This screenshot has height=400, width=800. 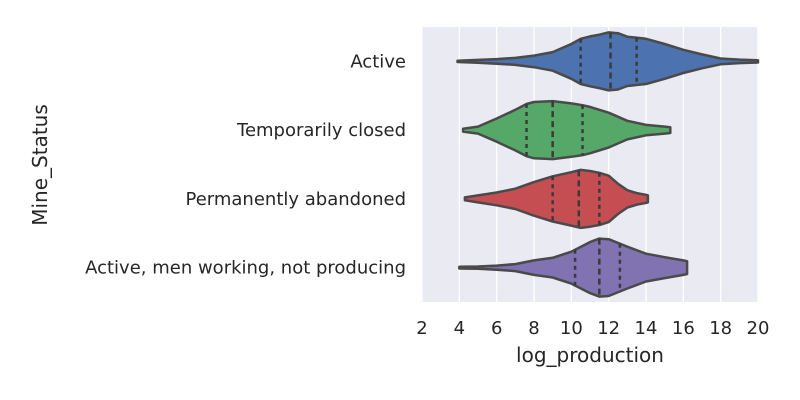 What do you see at coordinates (683, 328) in the screenshot?
I see `x-tick-label: 16` at bounding box center [683, 328].